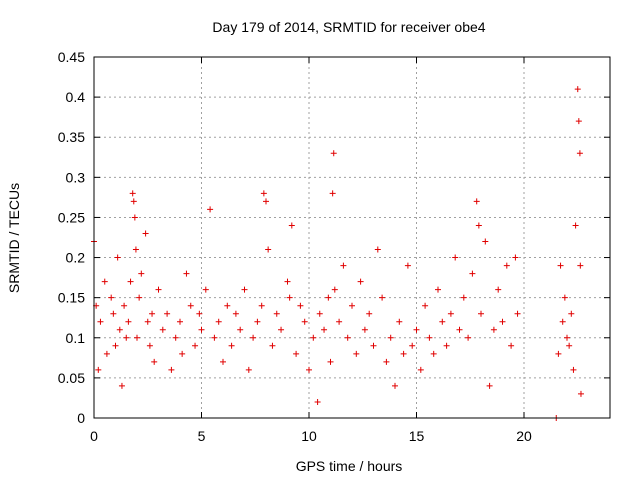 The height and width of the screenshot is (480, 640). I want to click on x-tick-label: 20, so click(524, 436).